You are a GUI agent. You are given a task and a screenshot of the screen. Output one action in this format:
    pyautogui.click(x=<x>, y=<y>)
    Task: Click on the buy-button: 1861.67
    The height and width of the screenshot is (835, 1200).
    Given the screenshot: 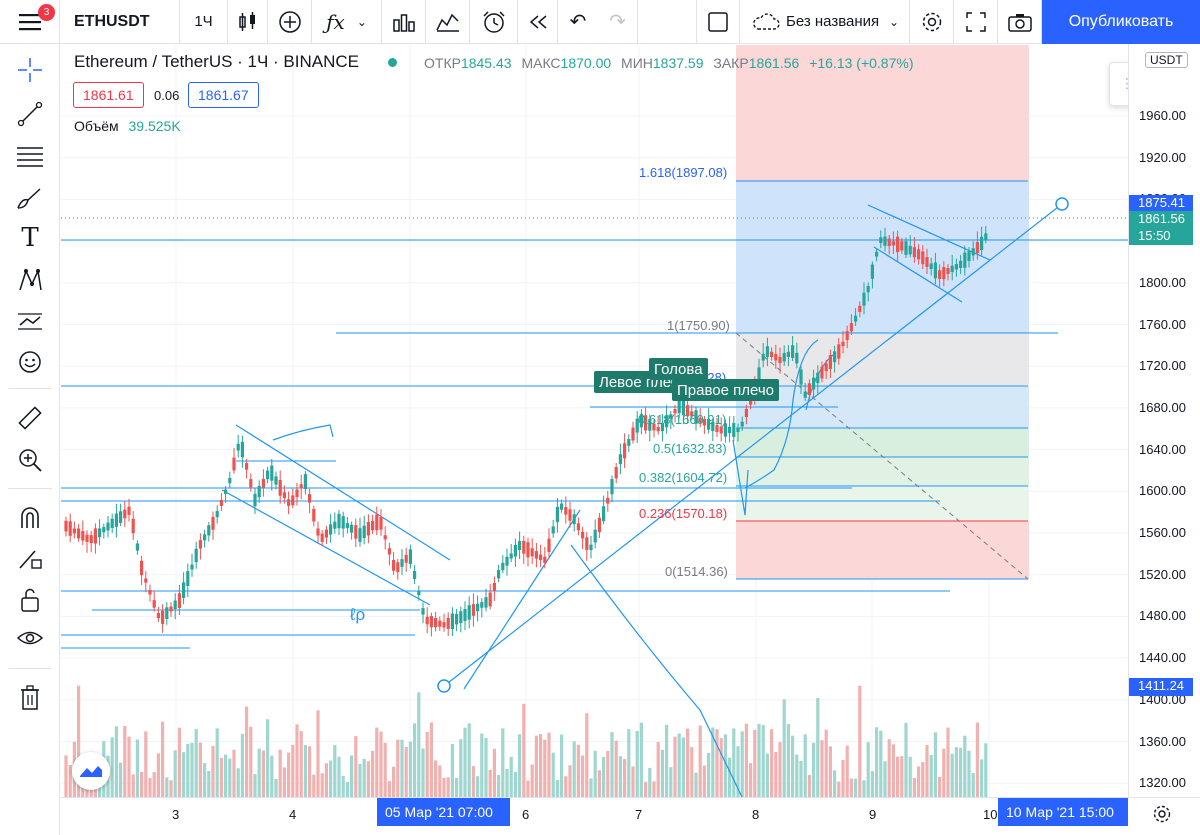 What is the action you would take?
    pyautogui.click(x=223, y=95)
    